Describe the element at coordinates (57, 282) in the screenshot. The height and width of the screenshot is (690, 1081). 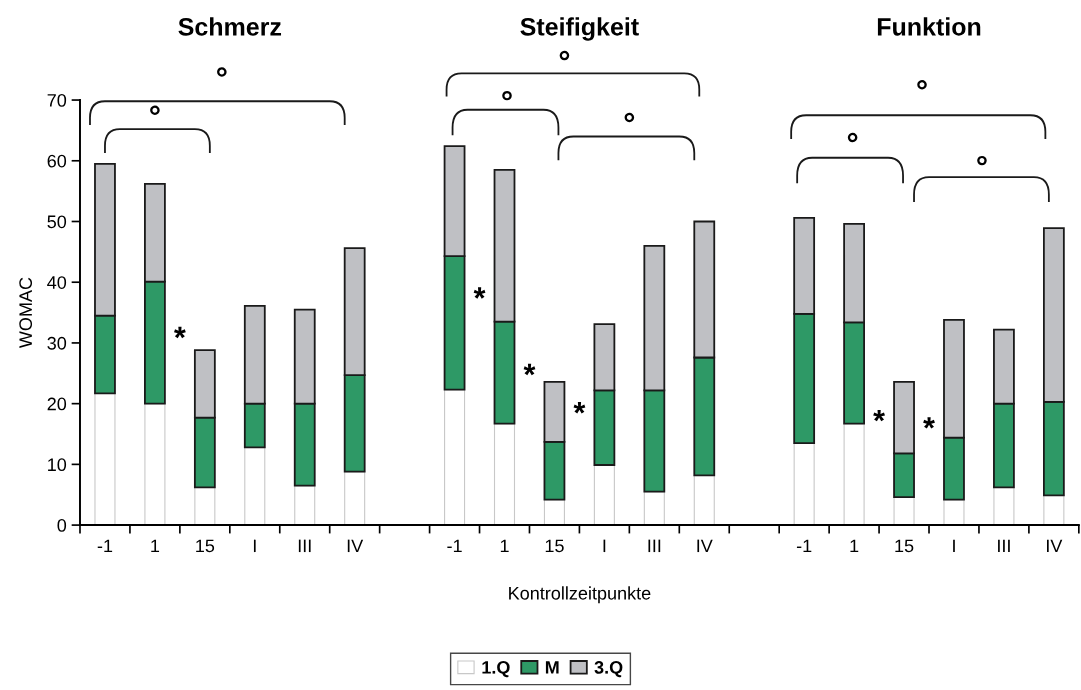
I see `y-tick-label: 40` at that location.